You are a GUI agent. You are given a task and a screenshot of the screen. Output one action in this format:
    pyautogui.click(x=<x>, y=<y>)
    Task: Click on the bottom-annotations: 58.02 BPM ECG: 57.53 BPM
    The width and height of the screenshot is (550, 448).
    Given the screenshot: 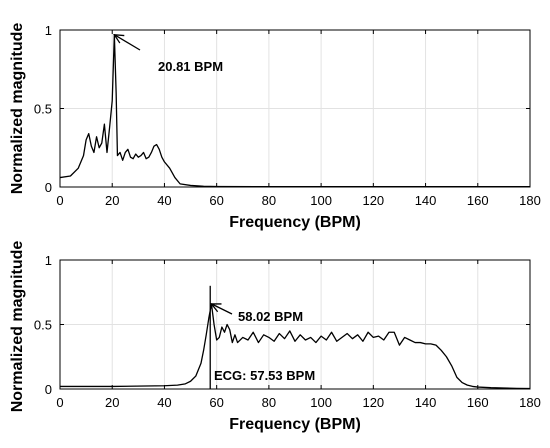 What is the action you would take?
    pyautogui.click(x=262, y=343)
    